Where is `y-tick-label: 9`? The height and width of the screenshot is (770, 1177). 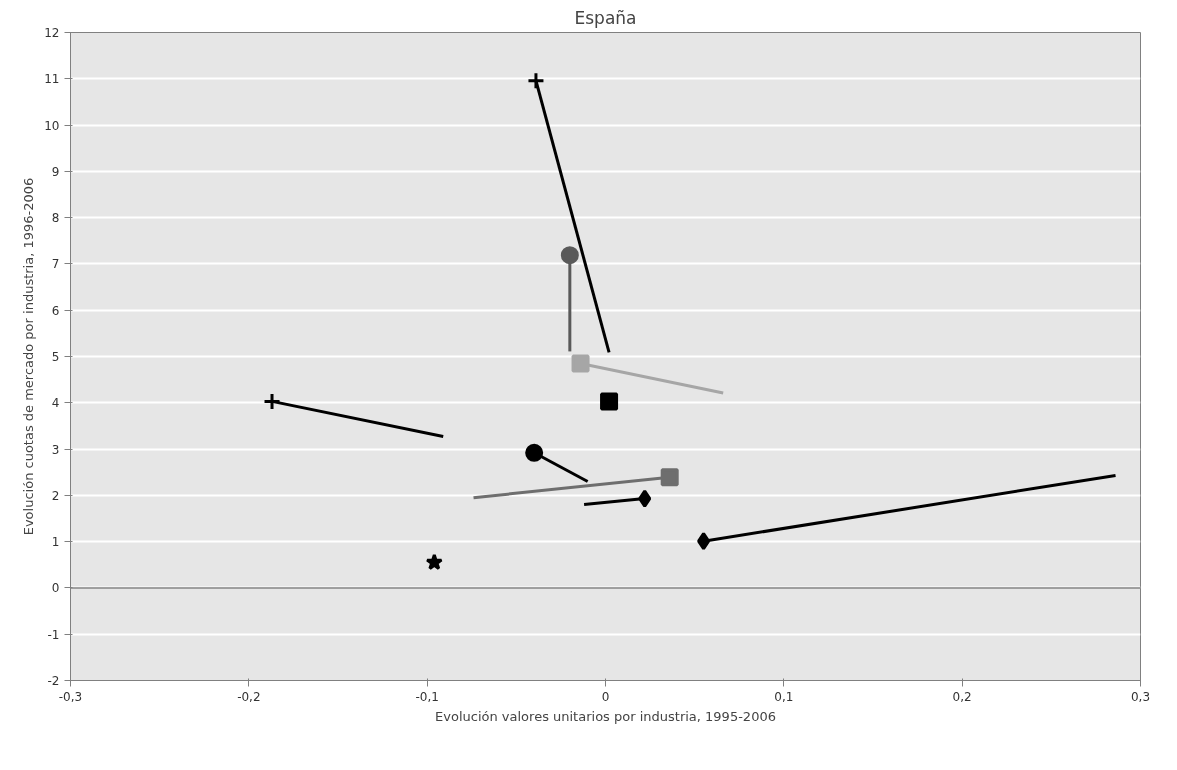
y-tick-label: 9 is located at coordinates (55, 171).